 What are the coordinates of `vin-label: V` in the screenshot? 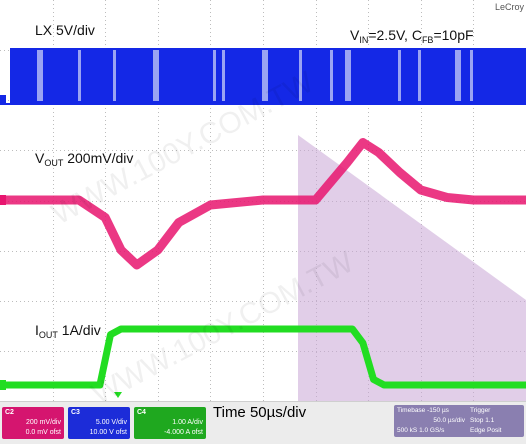 It's located at (355, 35).